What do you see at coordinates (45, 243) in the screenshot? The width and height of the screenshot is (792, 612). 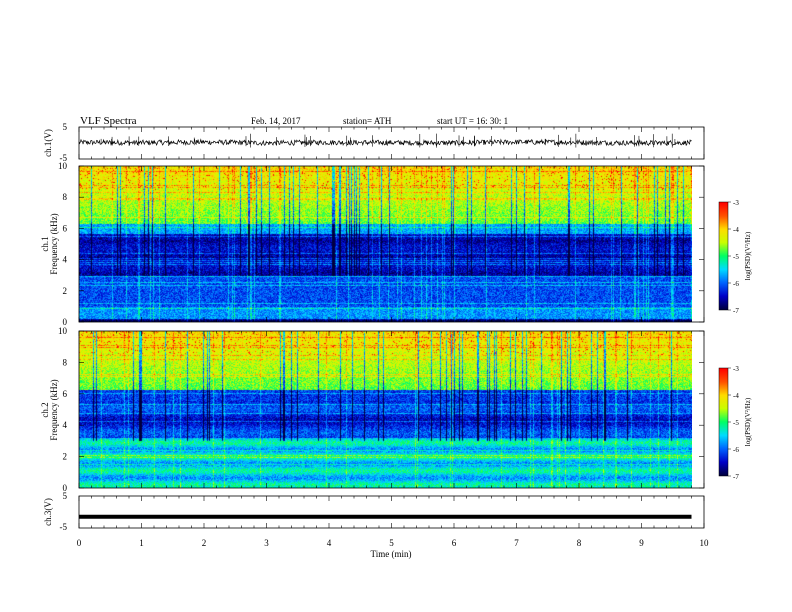 I see `ch1-spectrogram-channel-label: ch.1` at bounding box center [45, 243].